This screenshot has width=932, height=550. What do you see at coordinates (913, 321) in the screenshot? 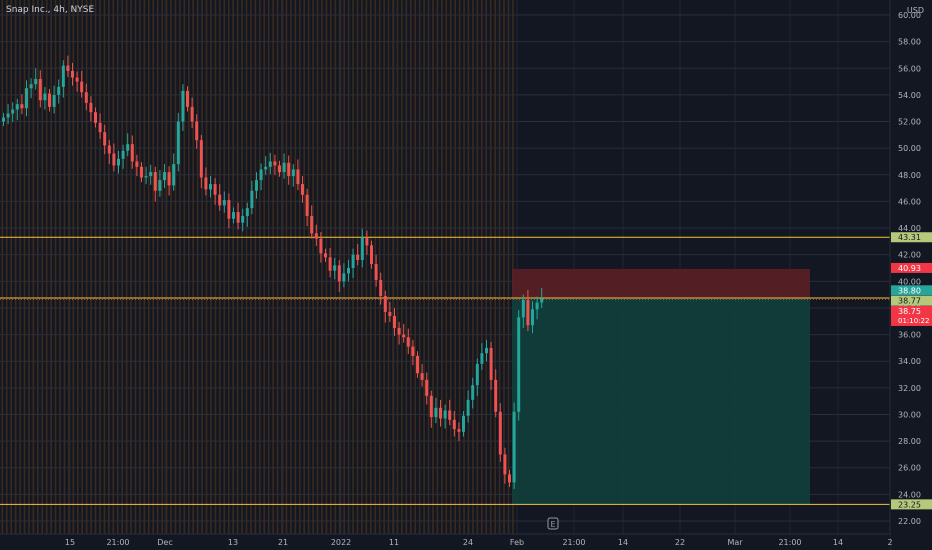
I see `countdown-label: 01:10:22` at bounding box center [913, 321].